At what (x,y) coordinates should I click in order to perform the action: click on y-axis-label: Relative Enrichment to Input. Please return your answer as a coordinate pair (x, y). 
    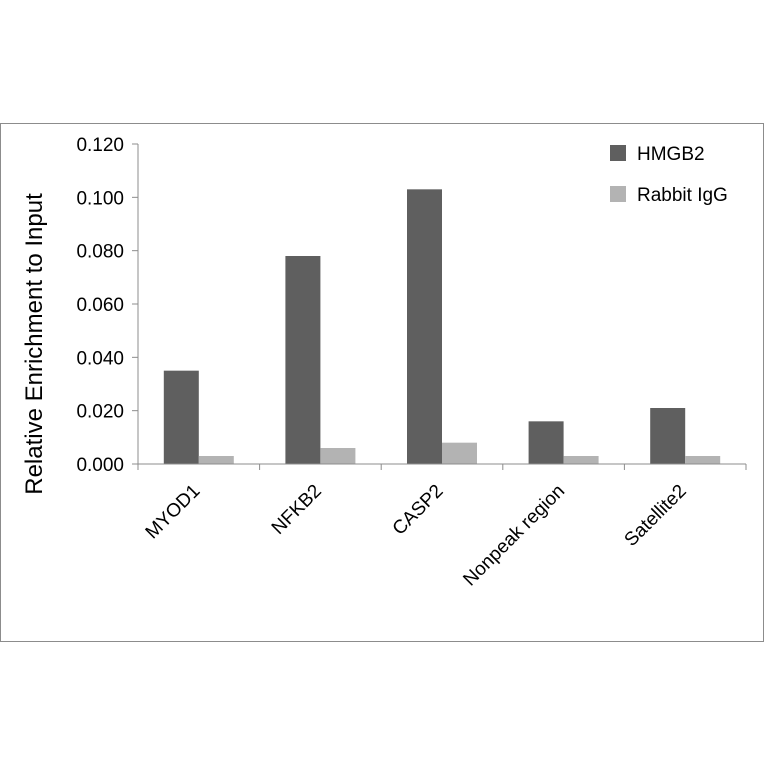
    Looking at the image, I should click on (34, 344).